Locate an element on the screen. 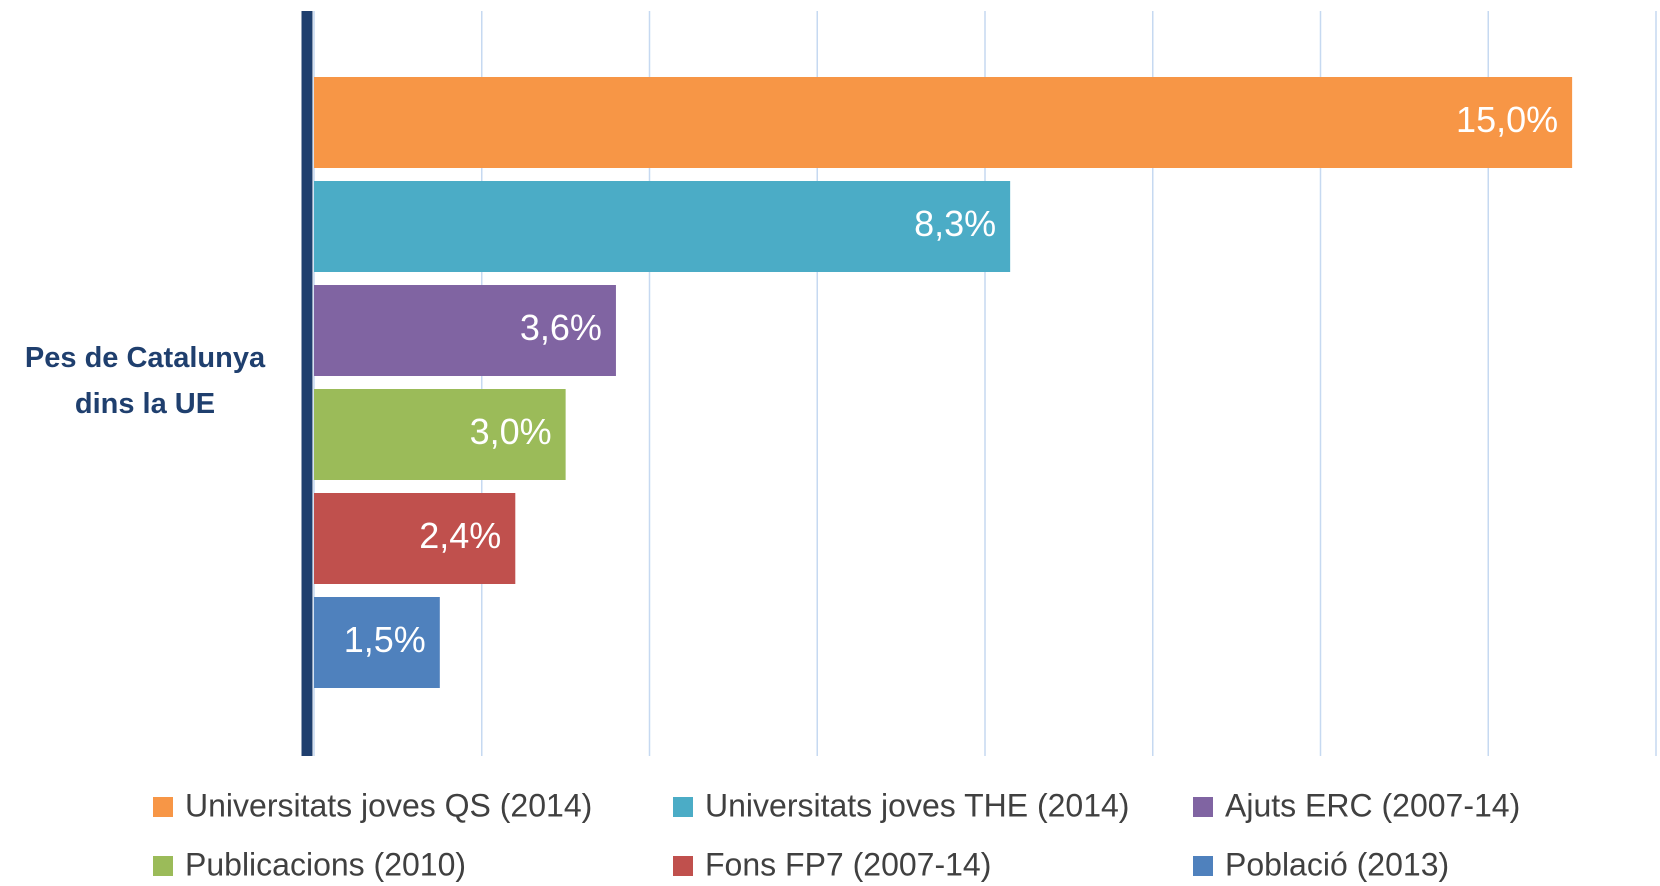 Image resolution: width=1660 pixels, height=886 pixels. legend-label: Població (2013) is located at coordinates (1337, 864).